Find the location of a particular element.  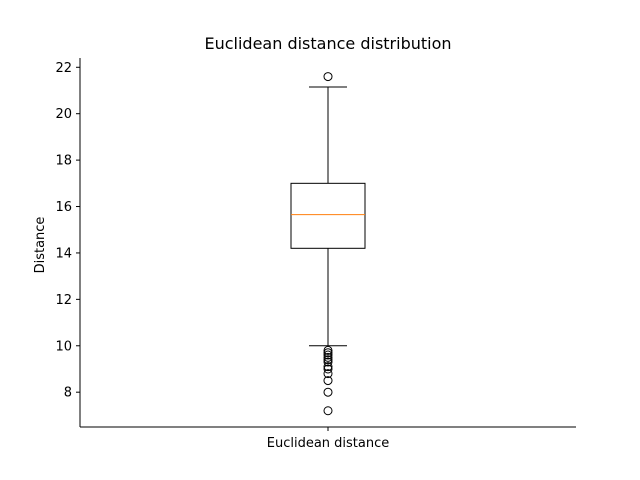

y-tick-label: 22 is located at coordinates (63, 68).